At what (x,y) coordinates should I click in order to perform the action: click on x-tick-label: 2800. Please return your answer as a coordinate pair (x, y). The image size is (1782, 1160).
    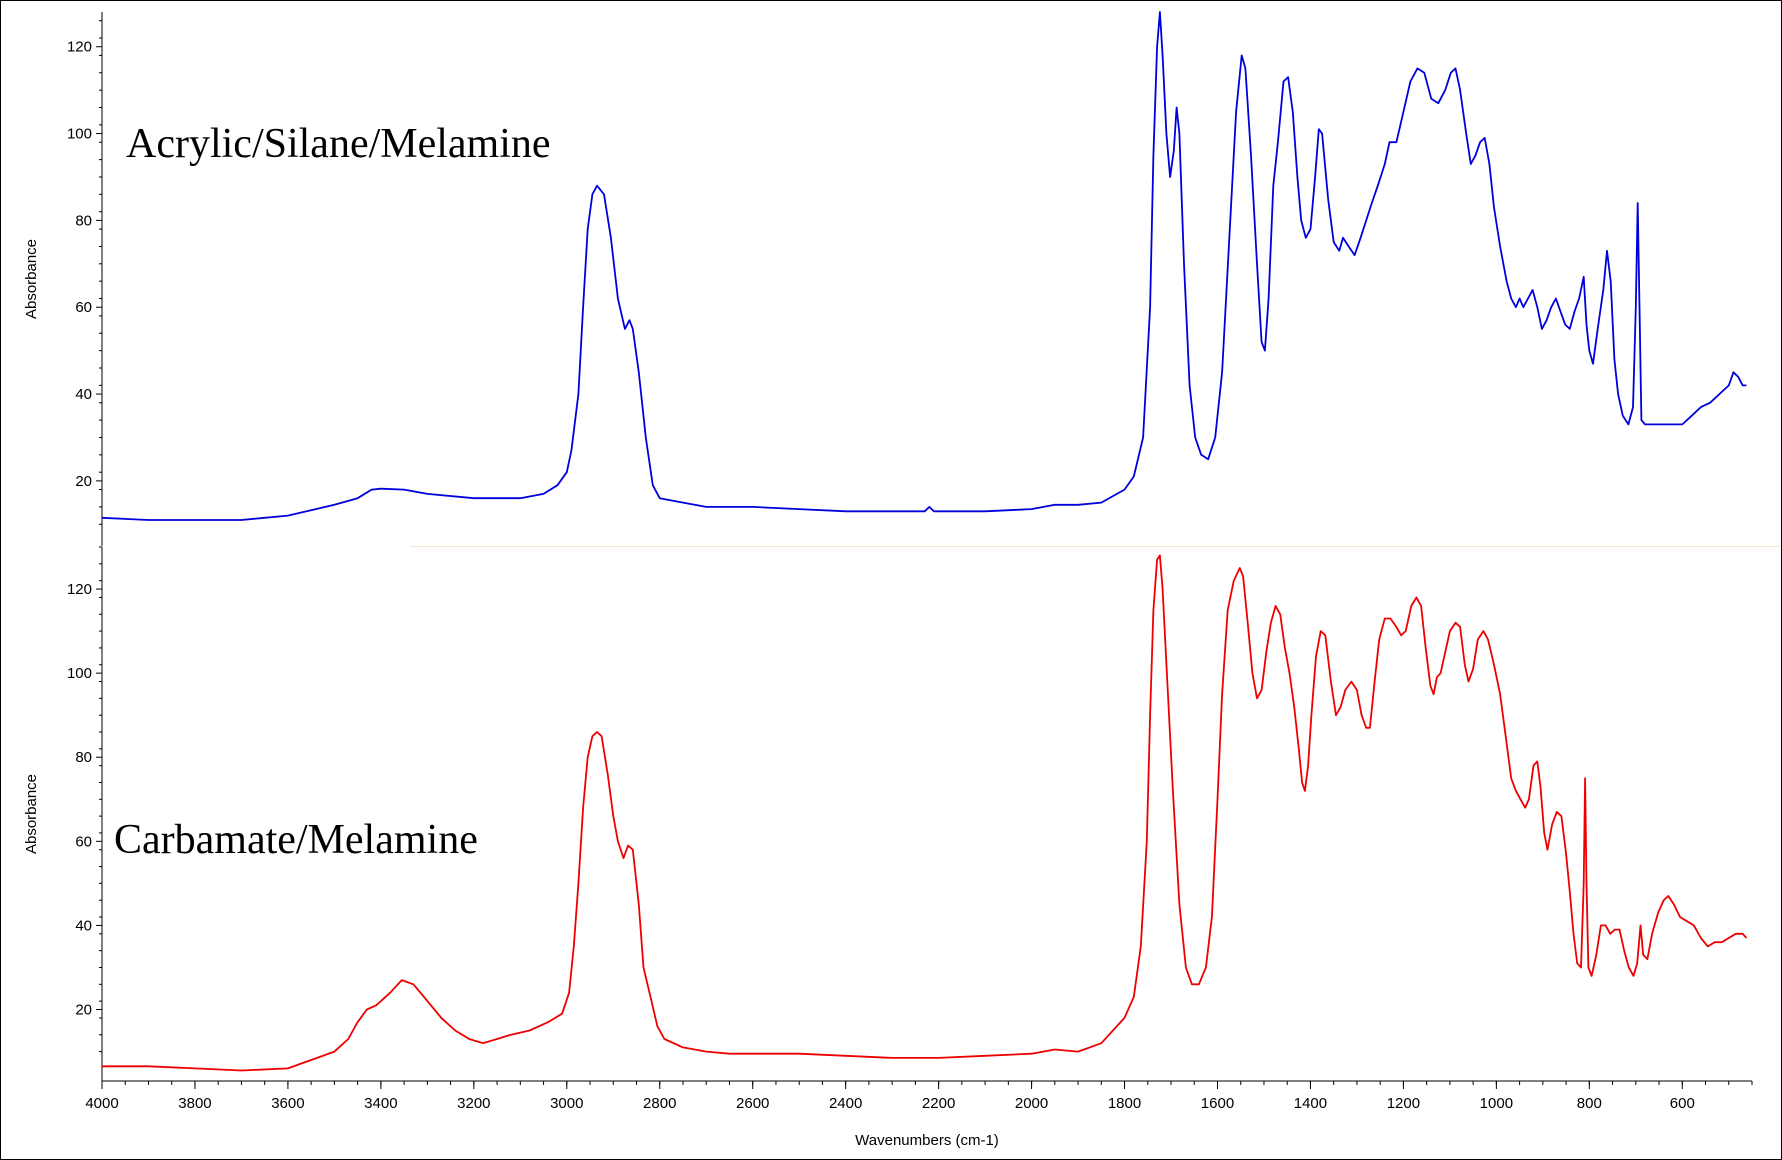
    Looking at the image, I should click on (659, 1103).